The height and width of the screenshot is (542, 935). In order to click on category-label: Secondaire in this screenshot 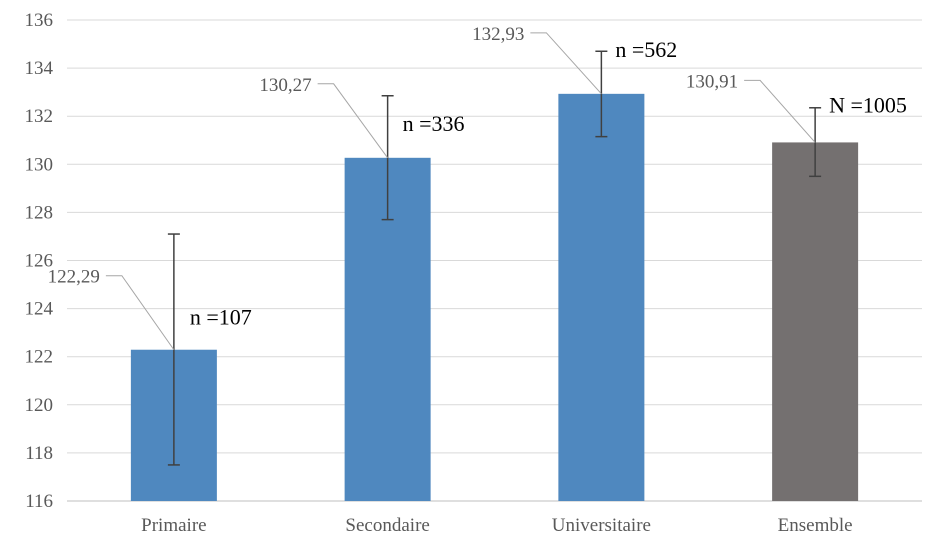, I will do `click(387, 525)`.